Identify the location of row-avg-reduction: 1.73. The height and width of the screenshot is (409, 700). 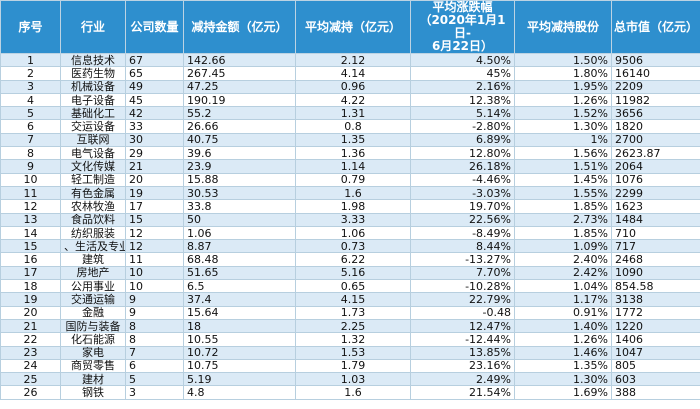
(353, 312).